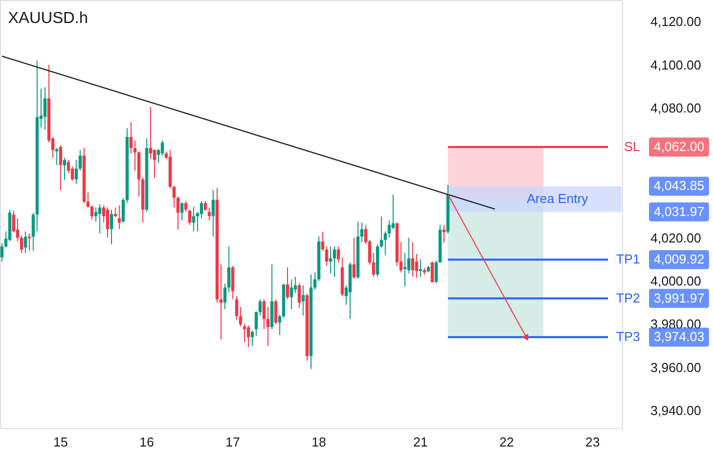 The height and width of the screenshot is (456, 713). Describe the element at coordinates (628, 259) in the screenshot. I see `ref-line-label: TP1` at that location.